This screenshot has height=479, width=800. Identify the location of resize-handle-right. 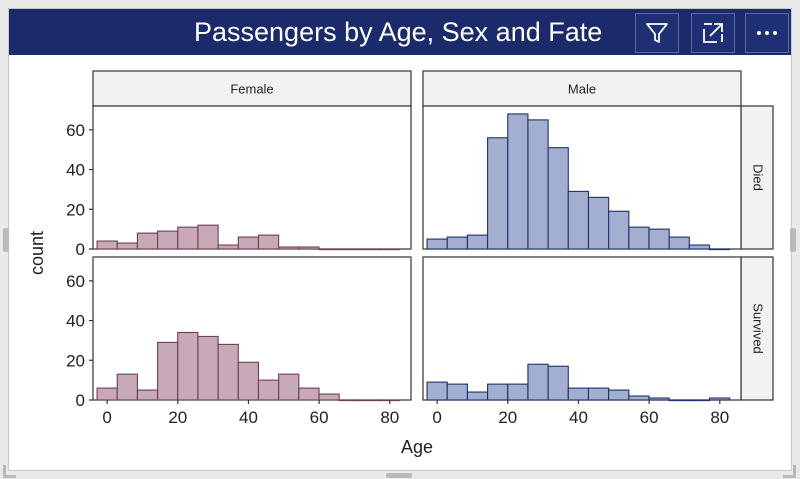
(793, 240).